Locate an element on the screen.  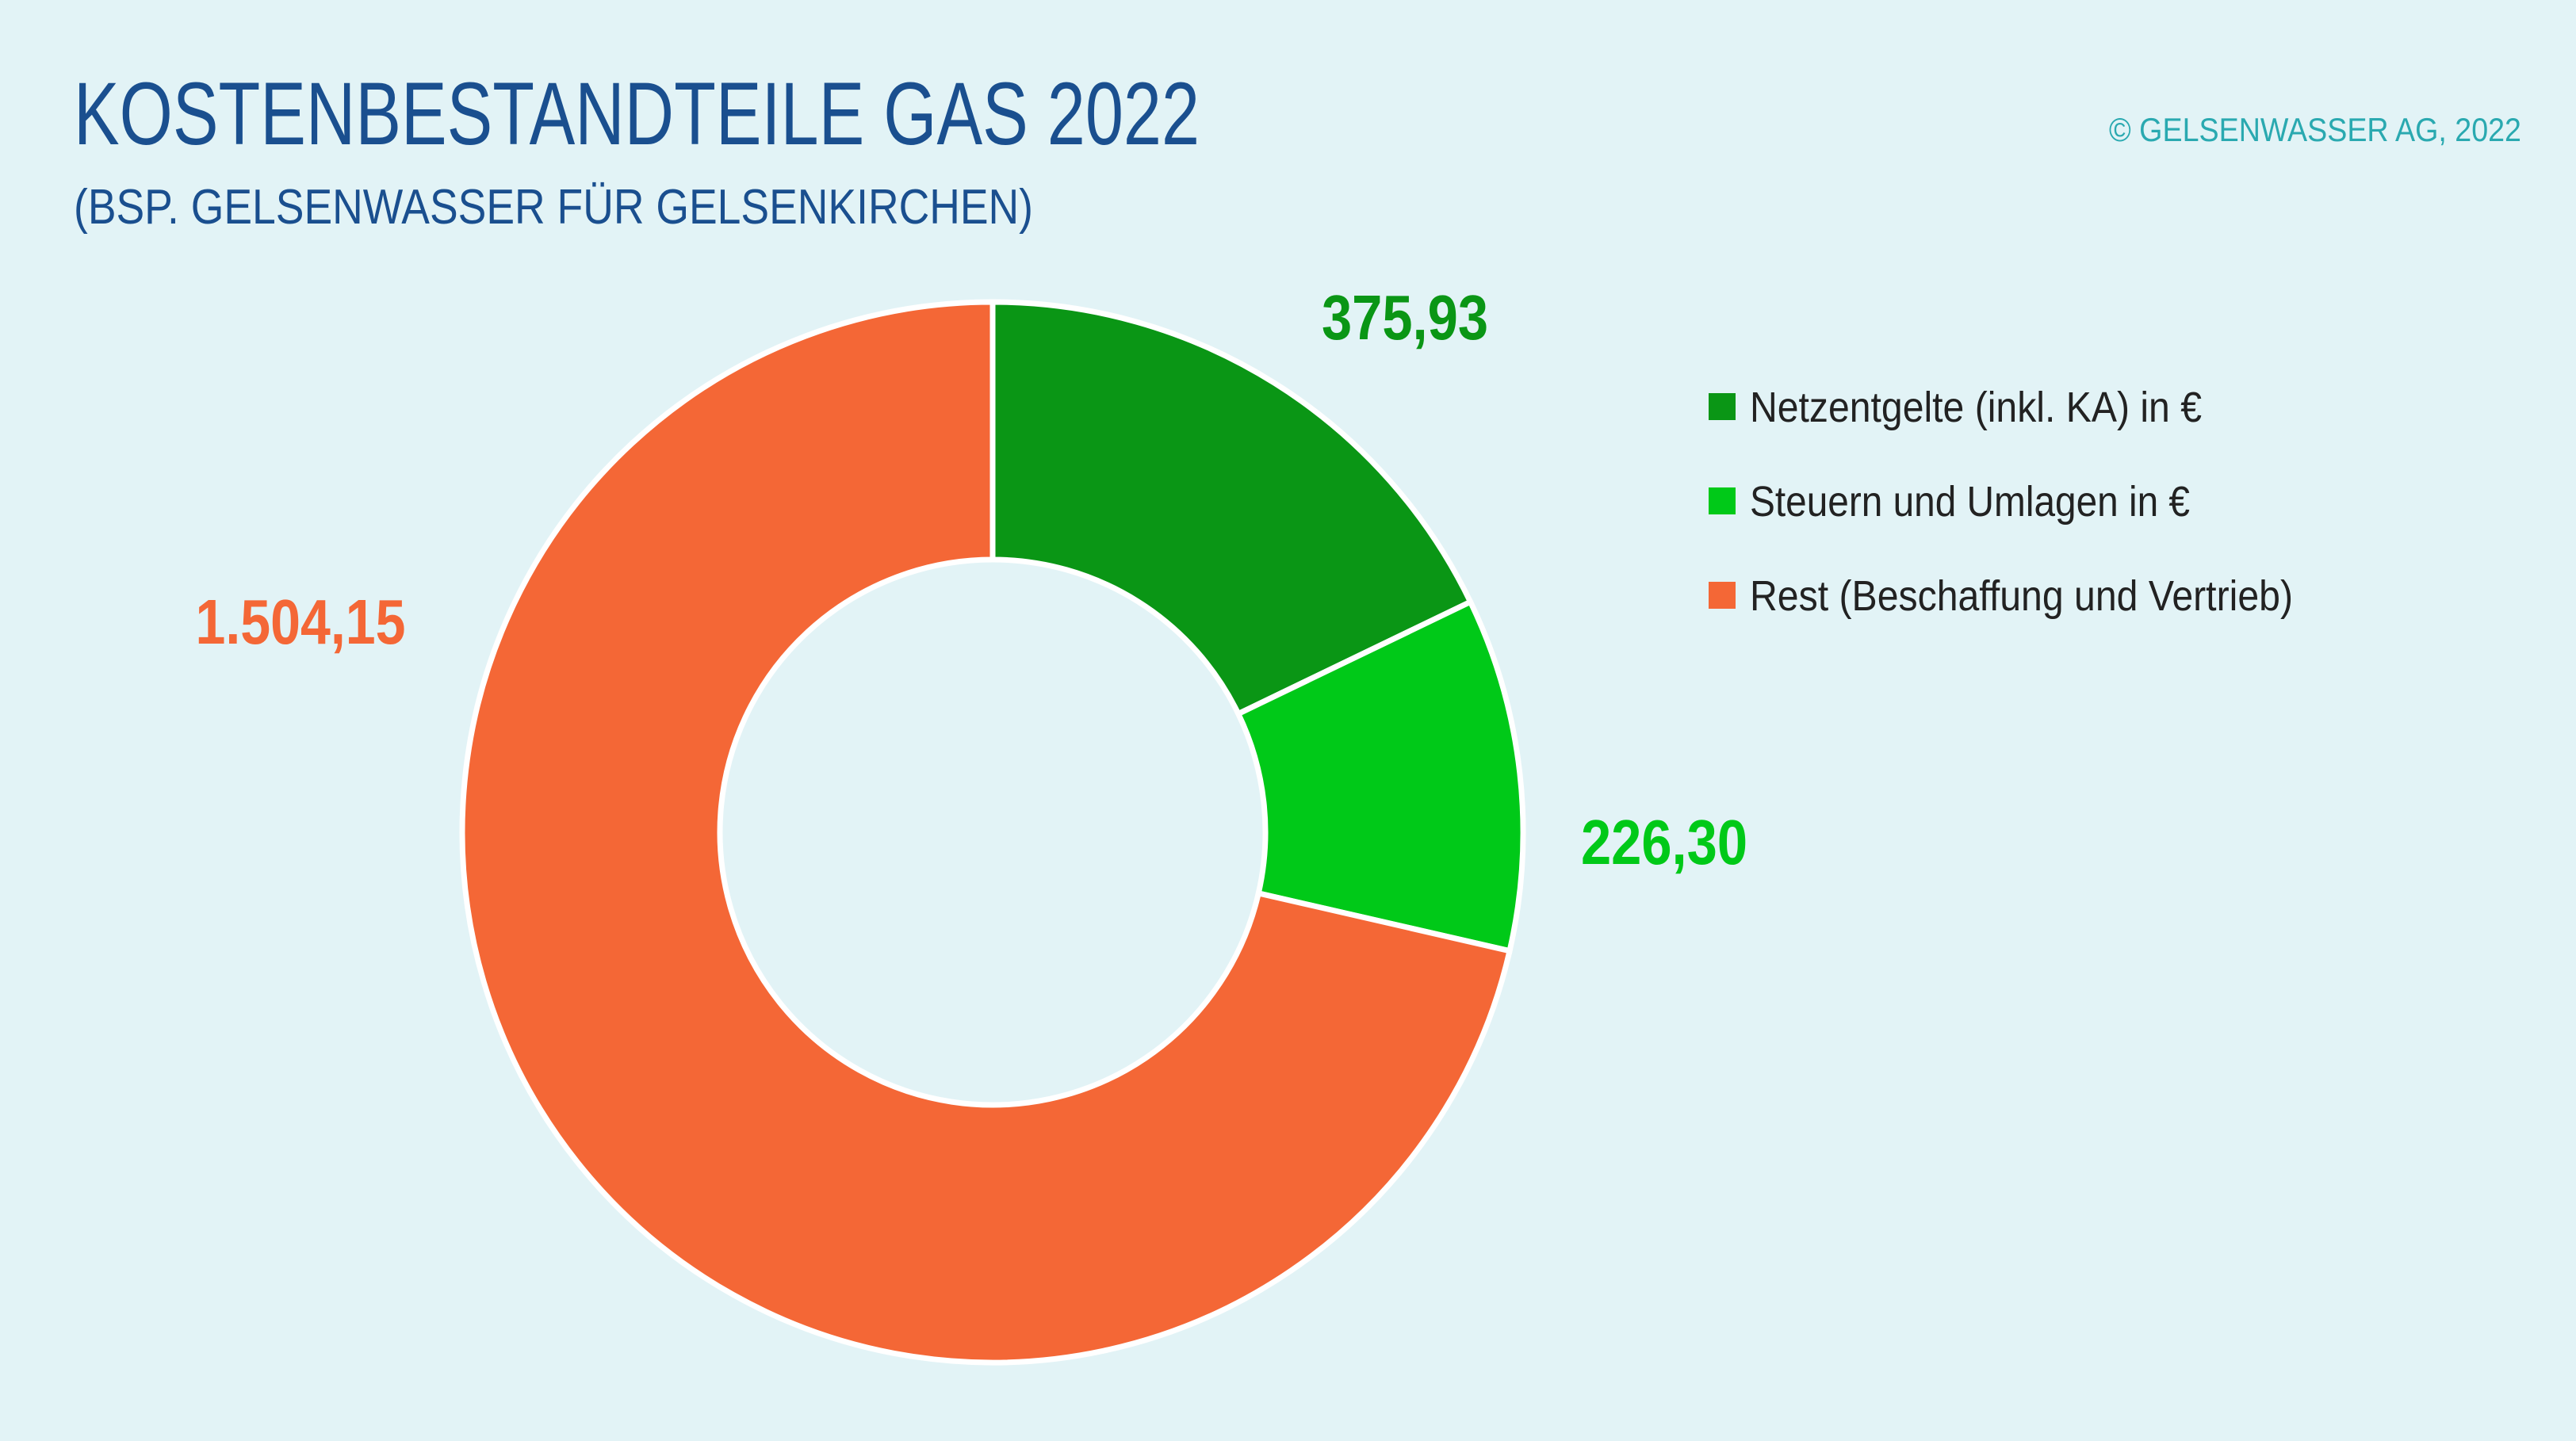
legend-label: Steuern und Umlagen in € is located at coordinates (1970, 502).